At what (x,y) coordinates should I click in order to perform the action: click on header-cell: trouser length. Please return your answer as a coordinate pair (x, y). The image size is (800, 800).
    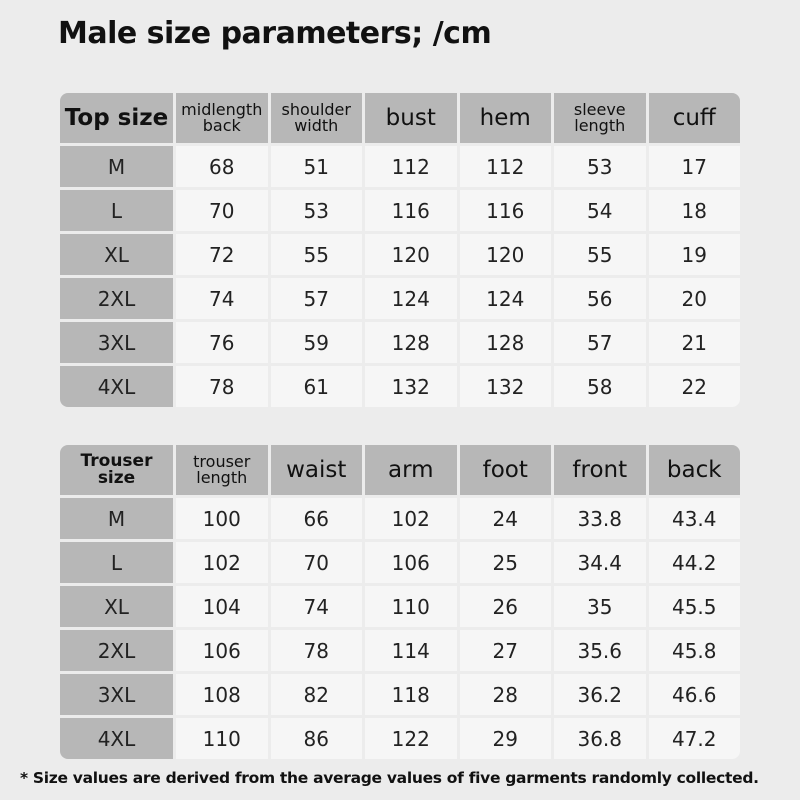
    Looking at the image, I should click on (222, 470).